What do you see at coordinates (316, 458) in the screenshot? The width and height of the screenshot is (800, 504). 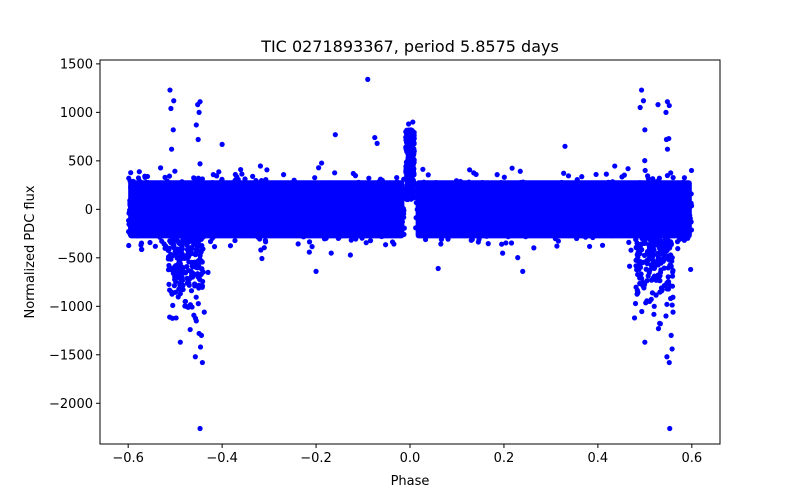 I see `x-tick-label: −0.2` at bounding box center [316, 458].